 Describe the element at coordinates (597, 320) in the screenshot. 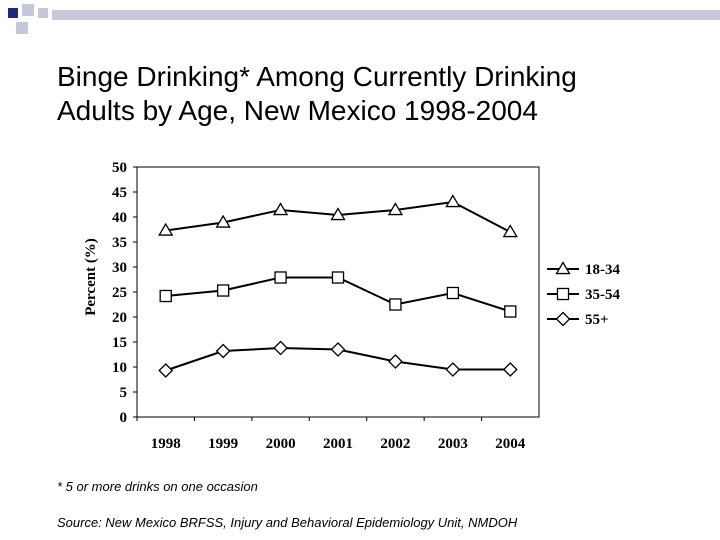

I see `legend-label: 55+` at that location.